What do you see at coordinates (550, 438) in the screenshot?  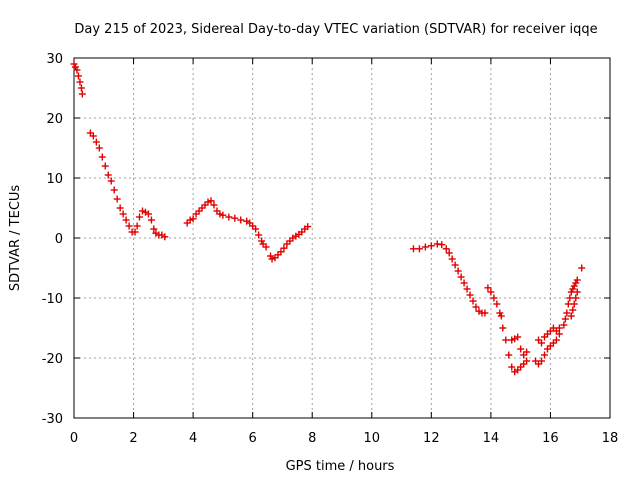 I see `x-tick-label: 16` at bounding box center [550, 438].